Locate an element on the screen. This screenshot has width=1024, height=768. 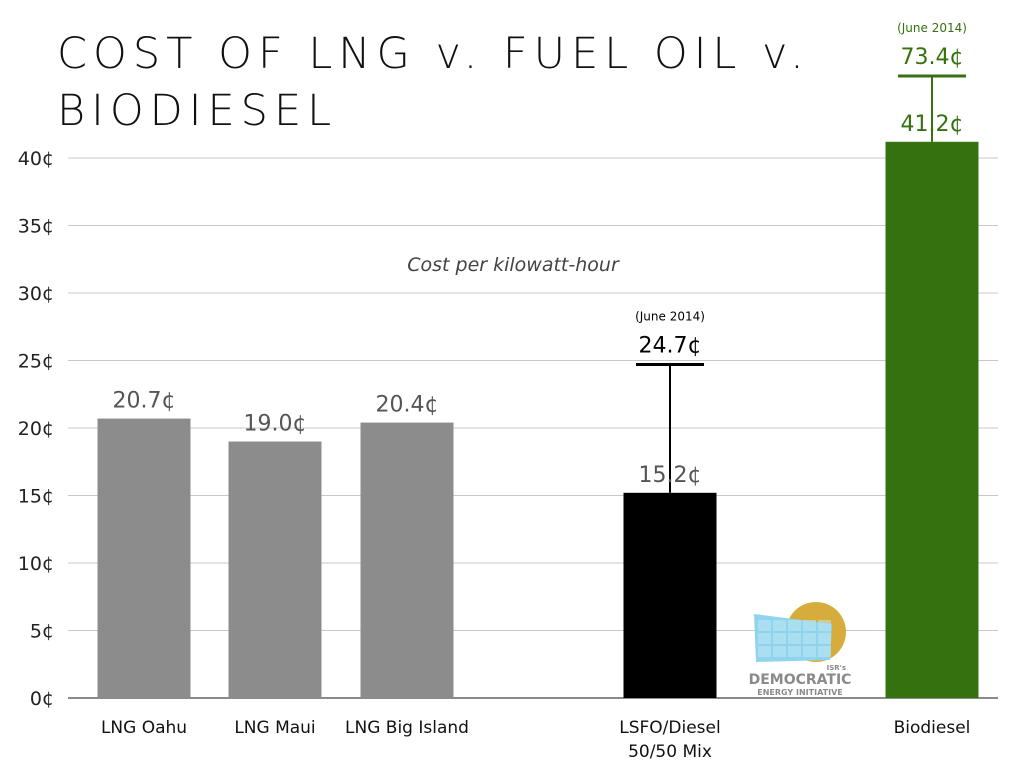
category-label: LSFO/Diesel is located at coordinates (669, 728).